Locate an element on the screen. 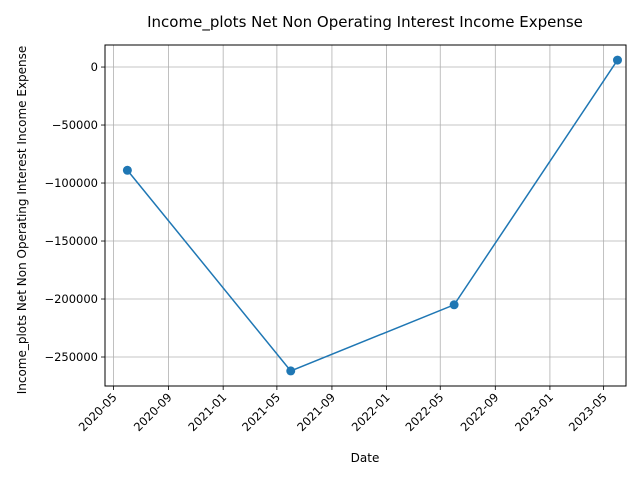 The width and height of the screenshot is (640, 480). x-tick-label: 2021-01 is located at coordinates (207, 412).